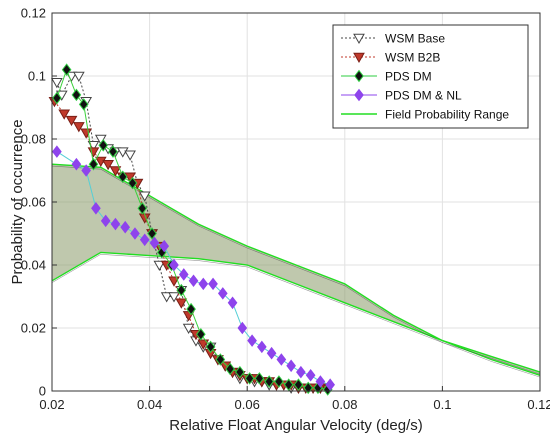 The width and height of the screenshot is (550, 445). What do you see at coordinates (33, 13) in the screenshot?
I see `y-tick-label: 0.12` at bounding box center [33, 13].